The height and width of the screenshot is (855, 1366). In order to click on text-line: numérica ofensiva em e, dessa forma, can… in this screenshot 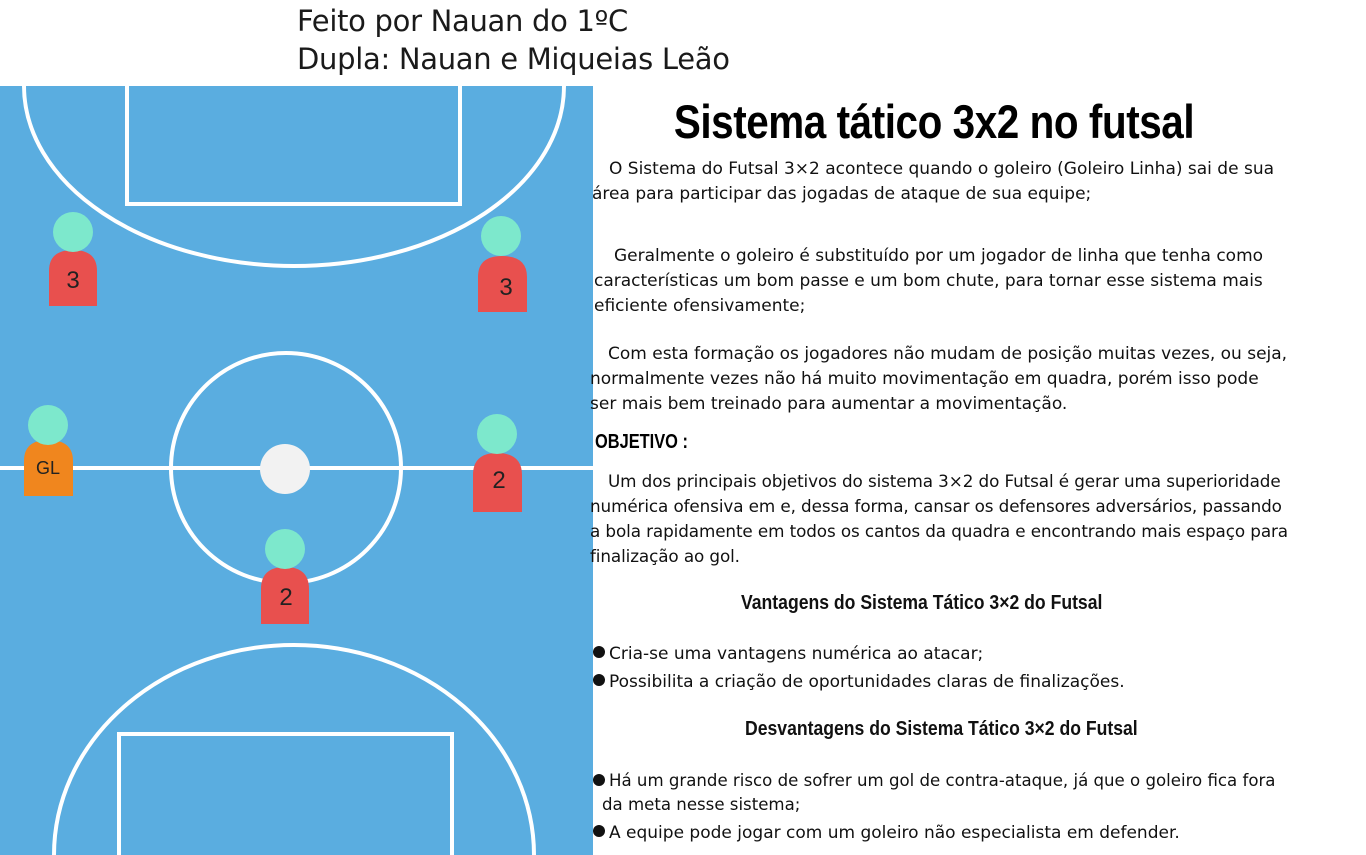, I will do `click(936, 506)`.